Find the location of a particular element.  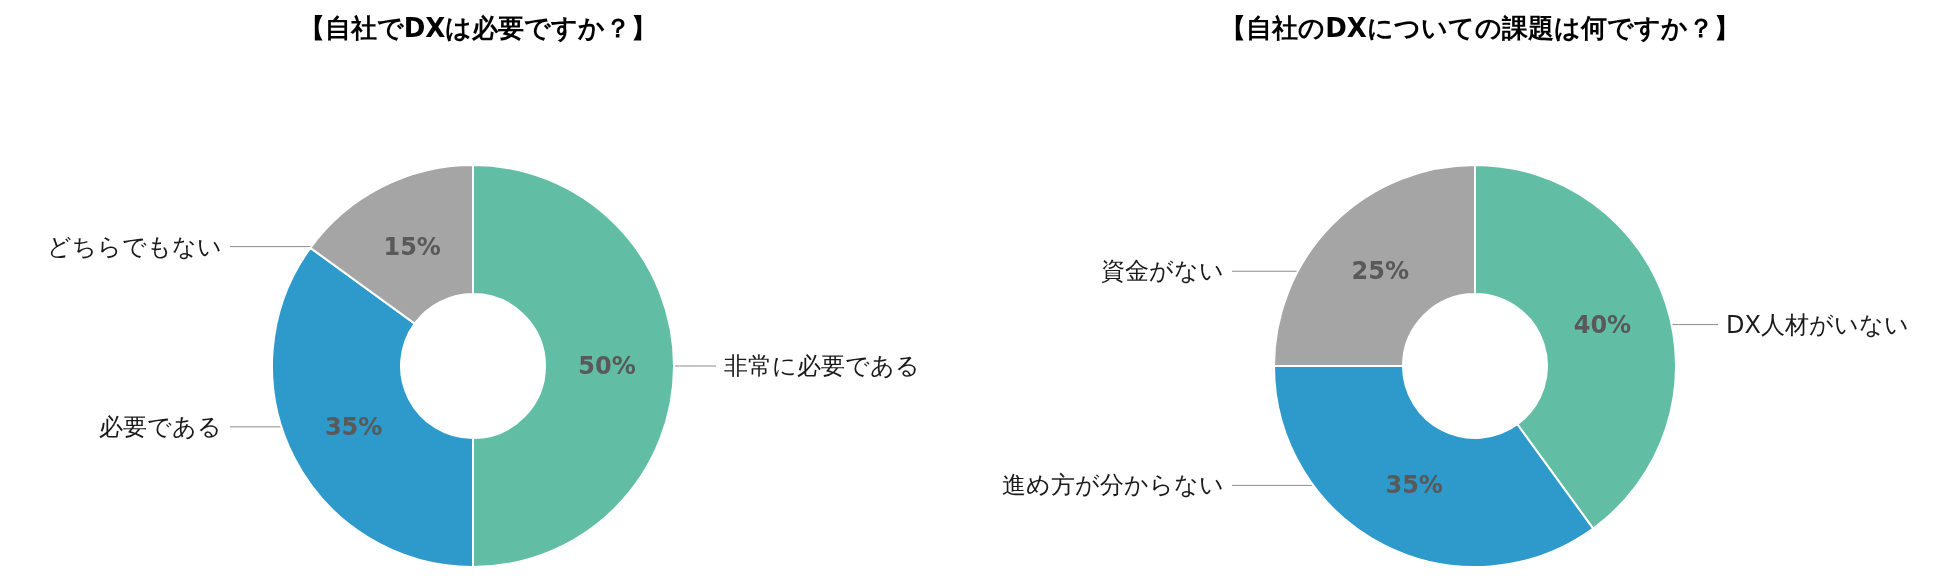

data-label: 50% is located at coordinates (607, 366).